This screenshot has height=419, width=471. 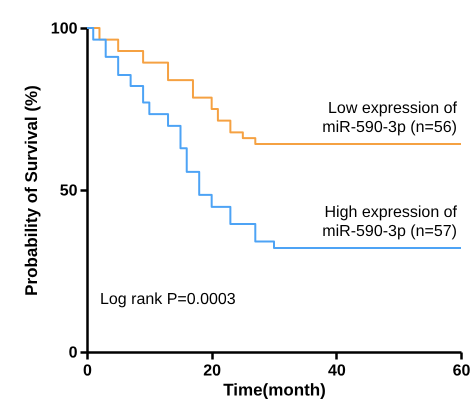 I want to click on y-axis-title: Probability of Survival (%), so click(x=31, y=190).